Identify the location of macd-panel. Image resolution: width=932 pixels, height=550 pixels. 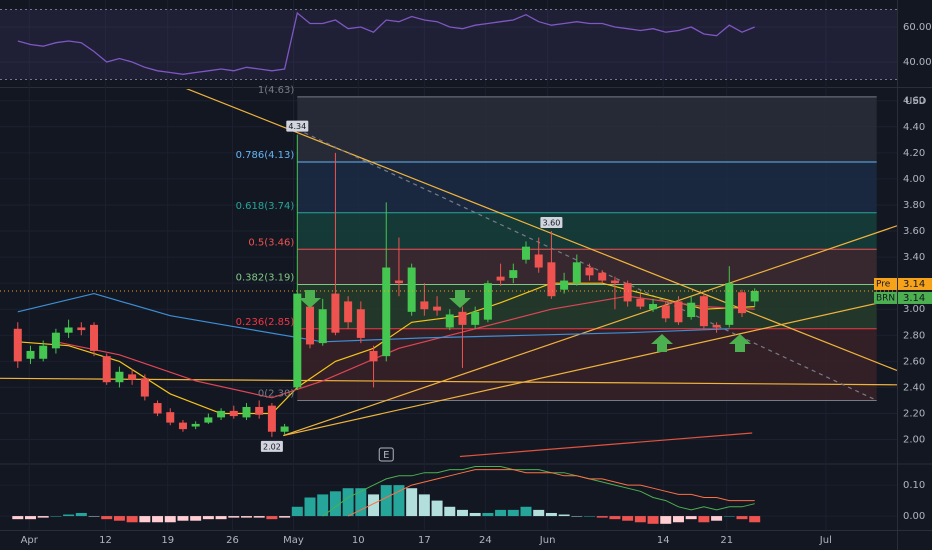
(448, 495).